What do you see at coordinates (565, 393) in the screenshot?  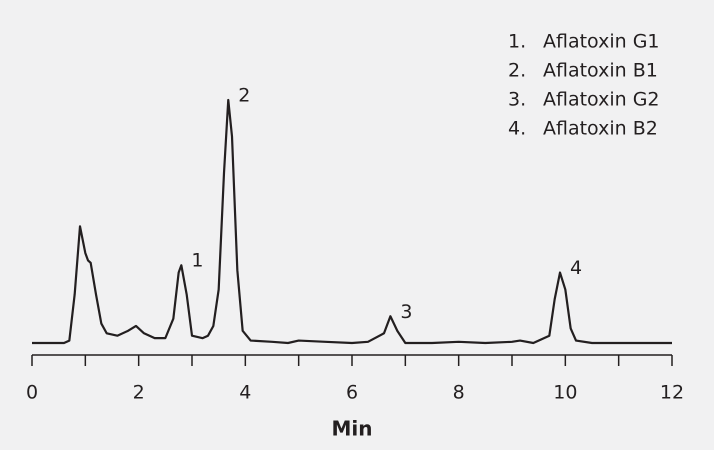 I see `x-tick-label: 10` at bounding box center [565, 393].